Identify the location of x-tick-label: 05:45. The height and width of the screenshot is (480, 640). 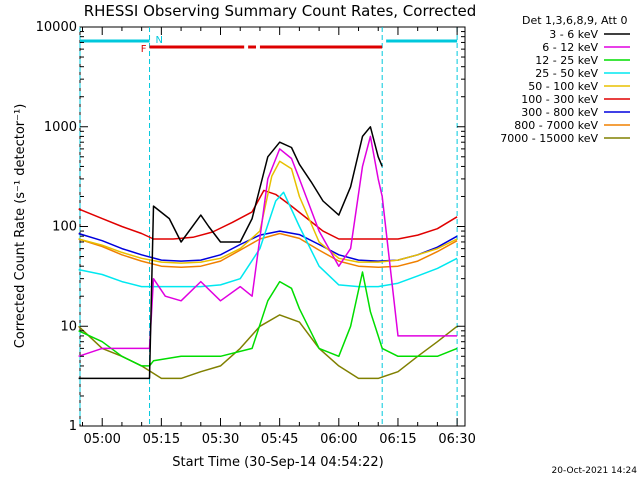
(279, 439).